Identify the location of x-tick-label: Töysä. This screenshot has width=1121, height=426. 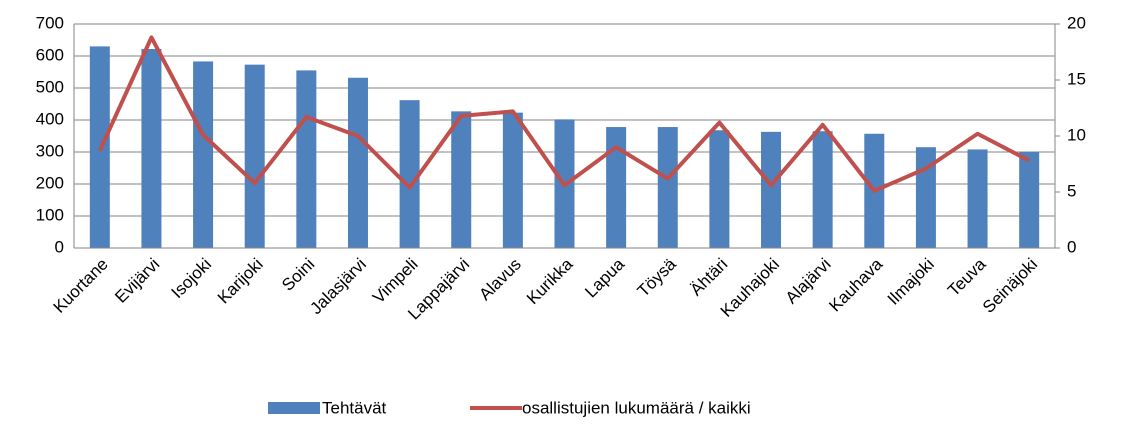
(657, 277).